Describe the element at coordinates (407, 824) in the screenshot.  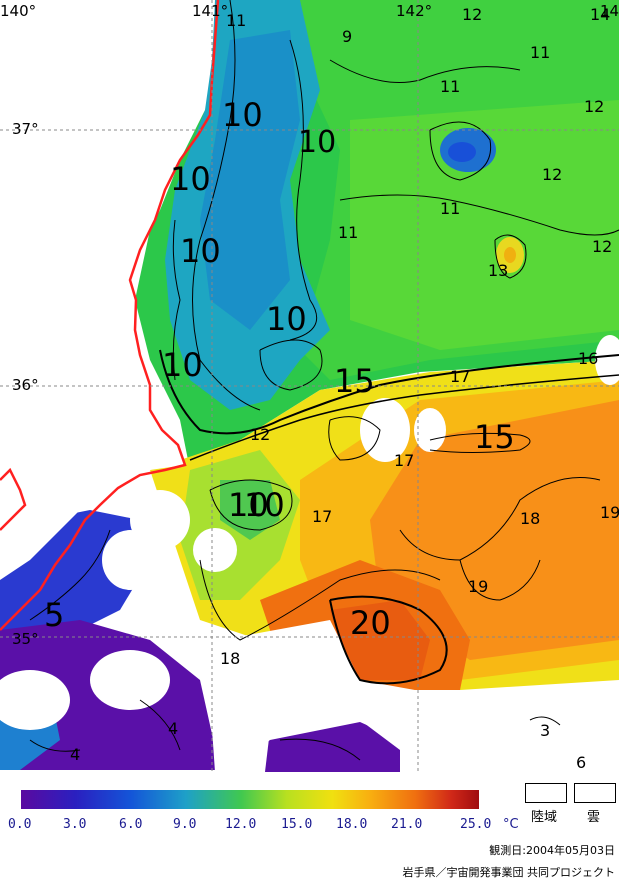
I see `scale-tick: 21.0` at that location.